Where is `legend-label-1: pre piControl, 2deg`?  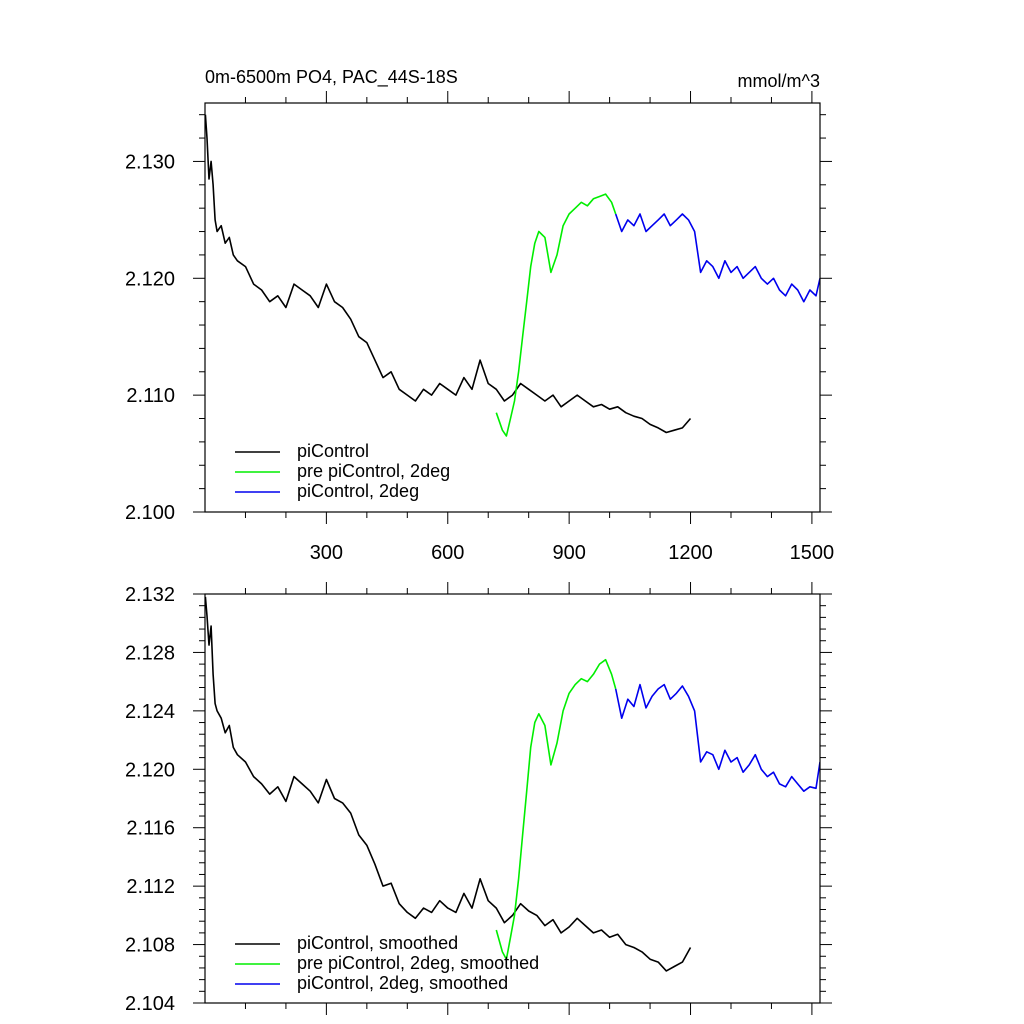
legend-label-1: pre piControl, 2deg is located at coordinates (373, 471).